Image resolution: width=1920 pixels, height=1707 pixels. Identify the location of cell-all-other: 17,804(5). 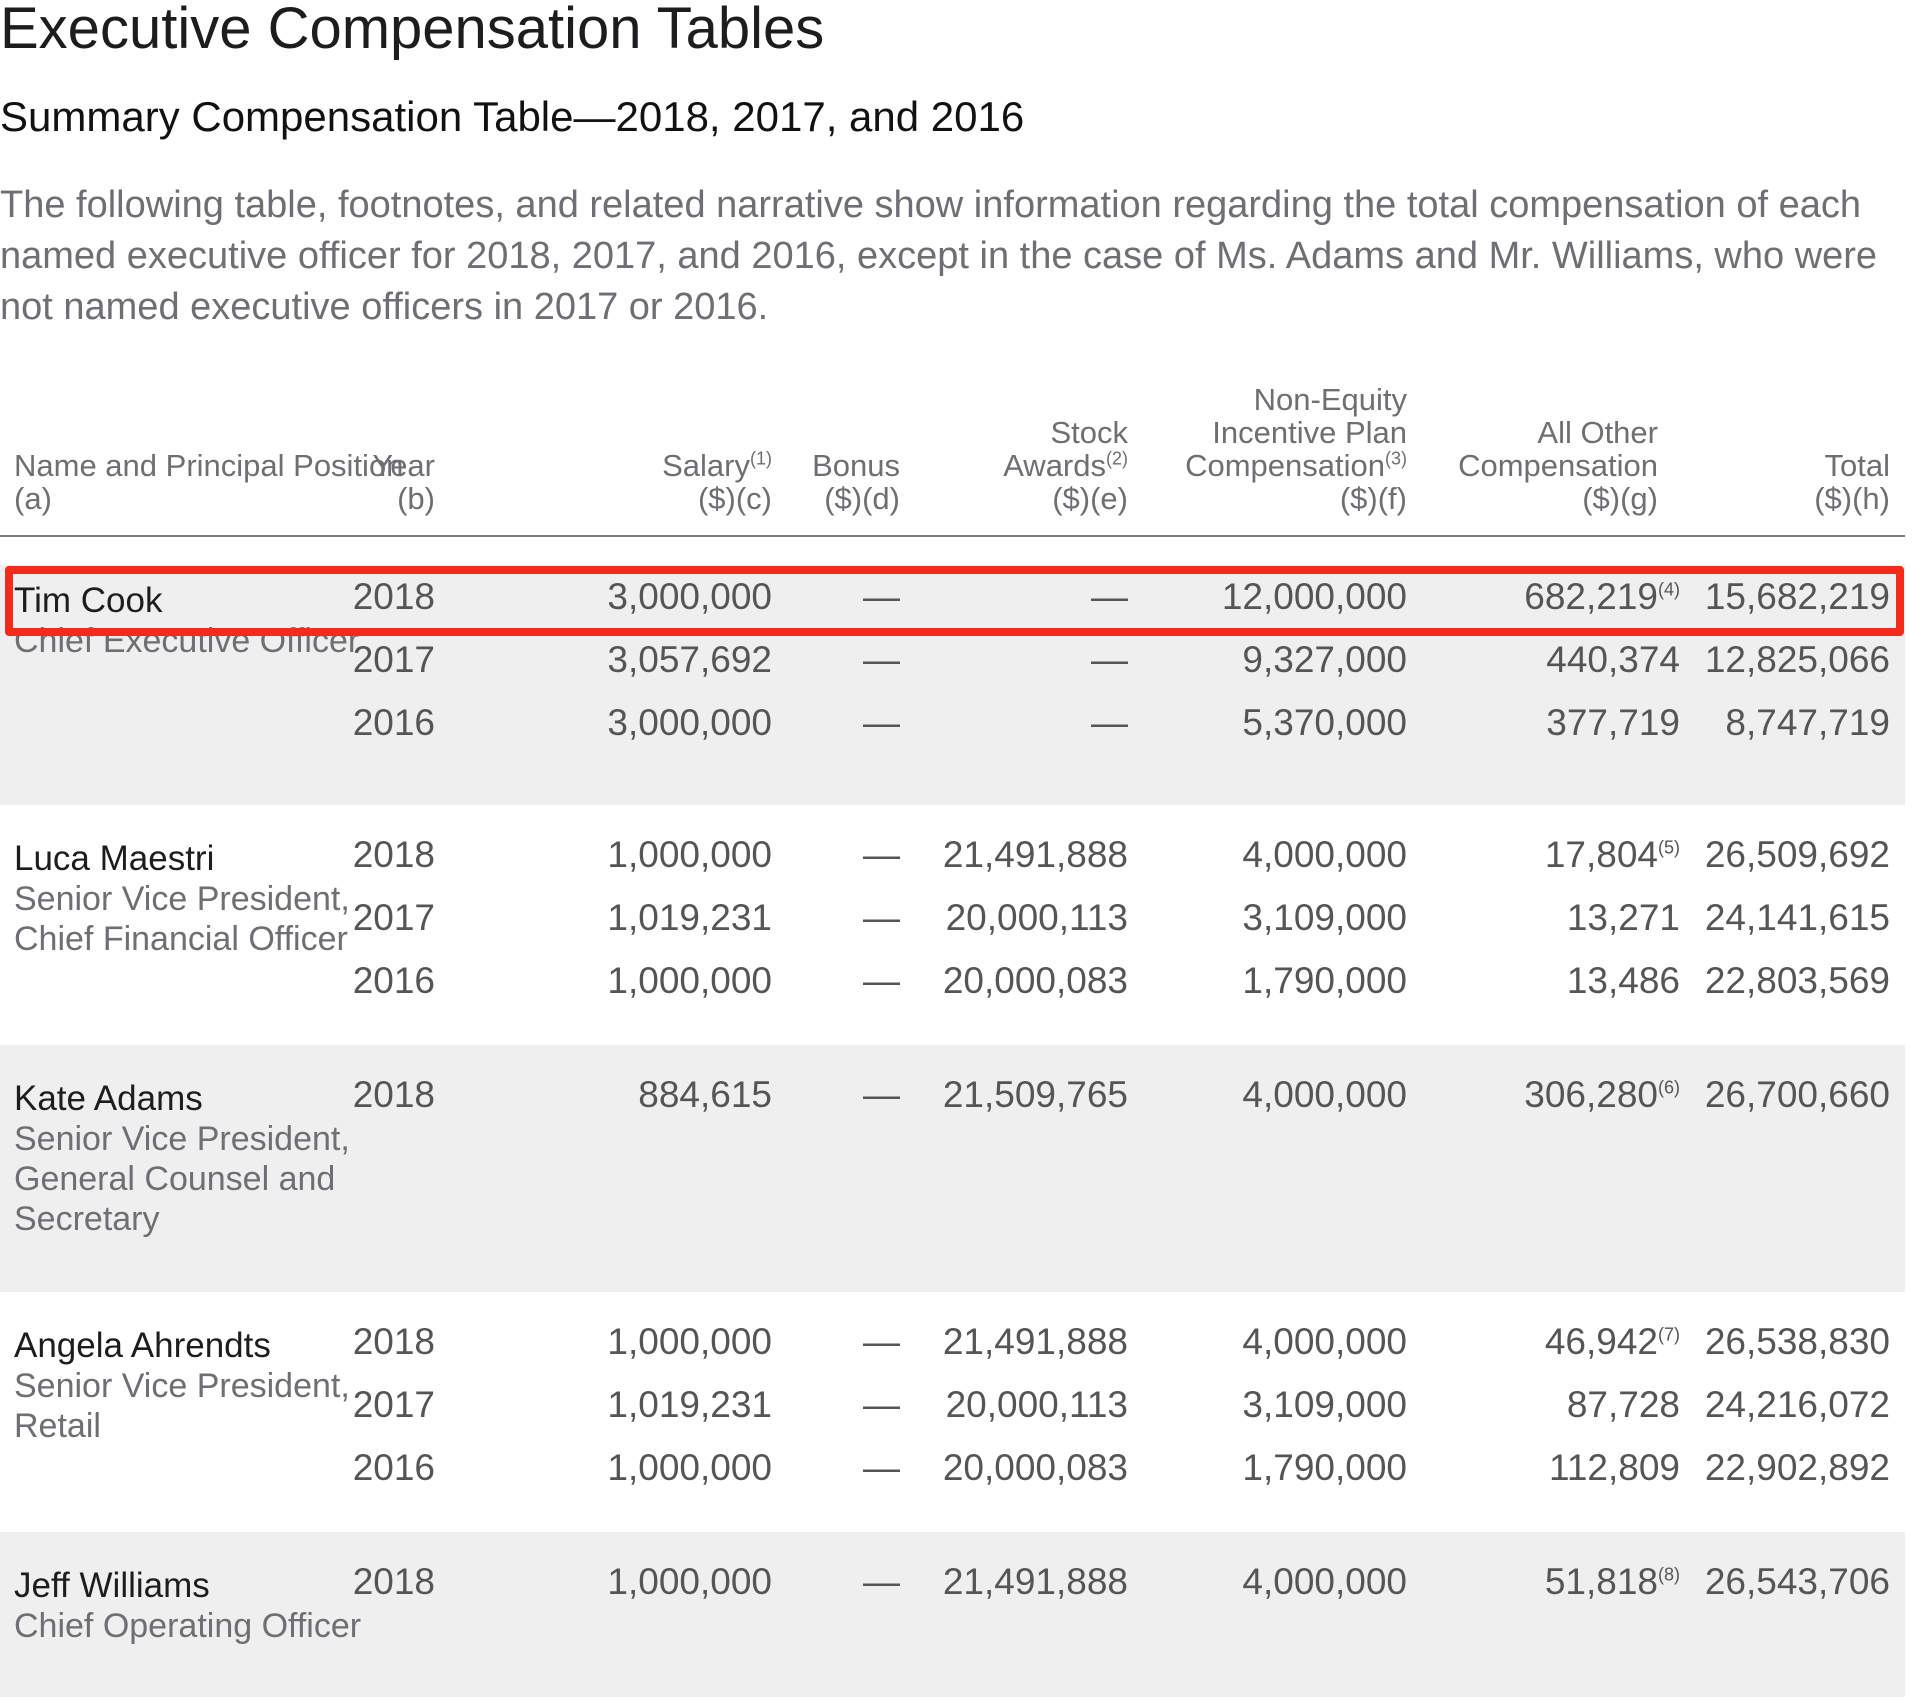
(1612, 854).